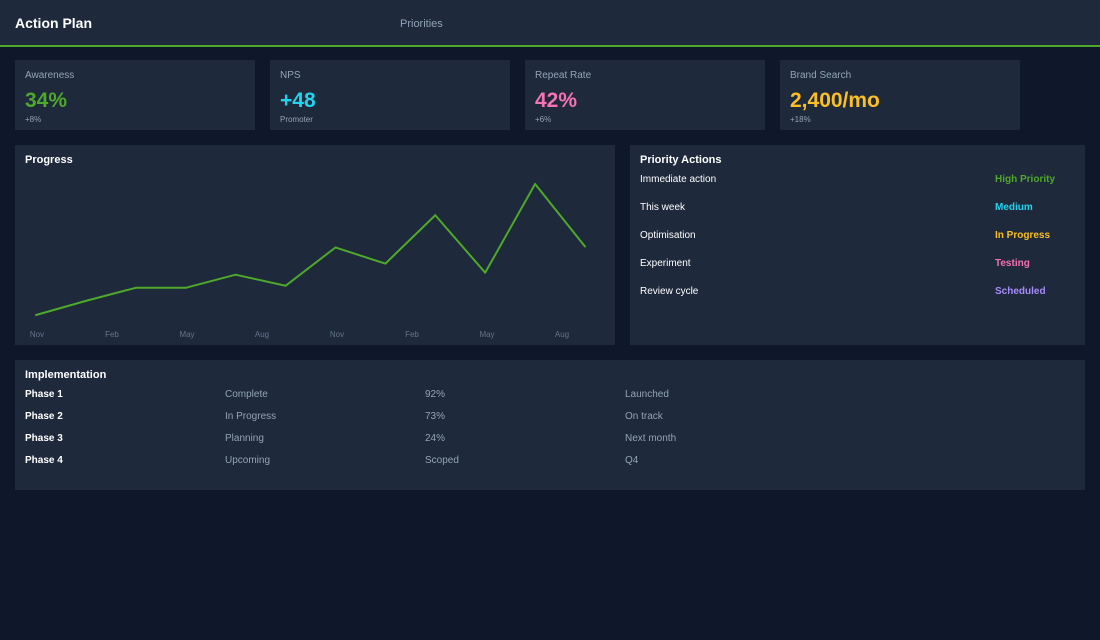  I want to click on phase-status: Planning, so click(244, 438).